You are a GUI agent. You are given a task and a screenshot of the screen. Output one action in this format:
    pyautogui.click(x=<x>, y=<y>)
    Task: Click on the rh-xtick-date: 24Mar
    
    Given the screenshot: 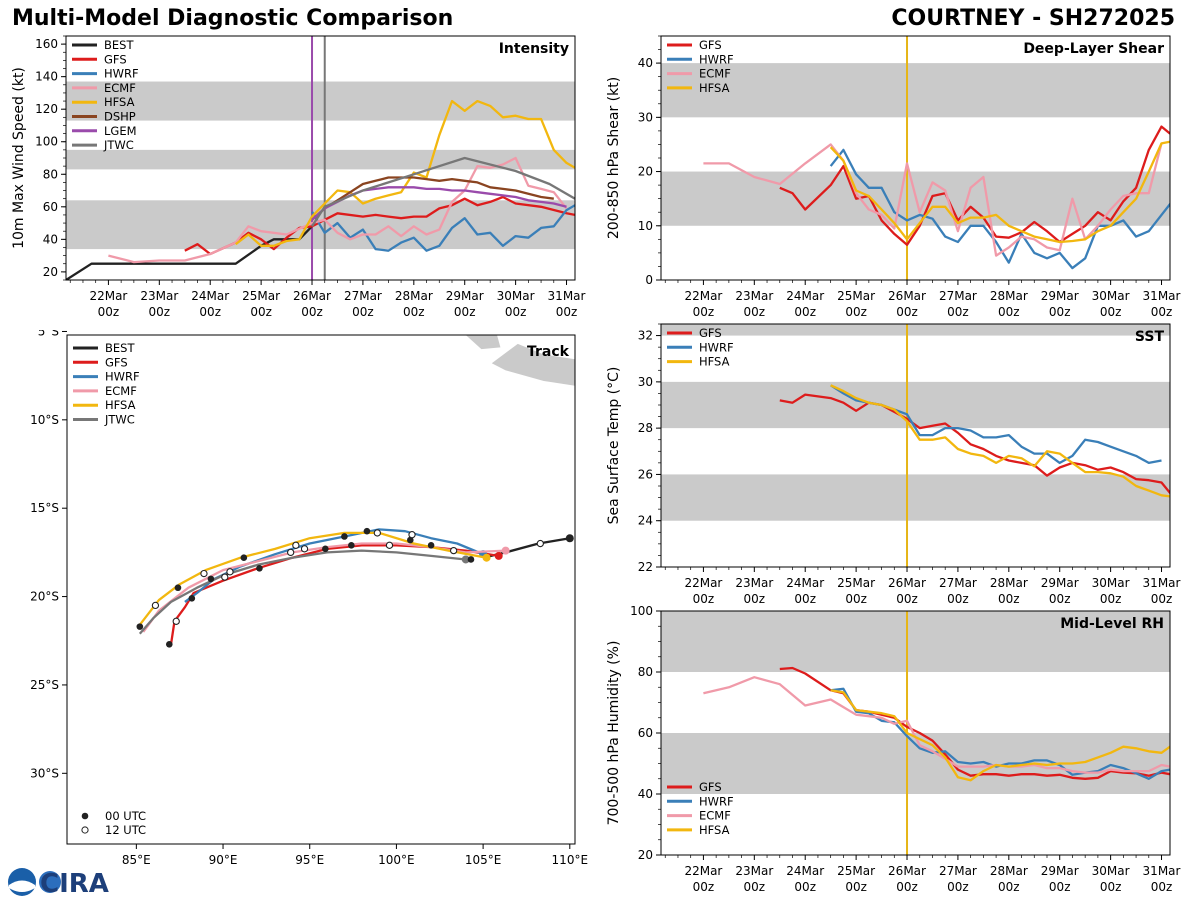 What is the action you would take?
    pyautogui.click(x=805, y=871)
    